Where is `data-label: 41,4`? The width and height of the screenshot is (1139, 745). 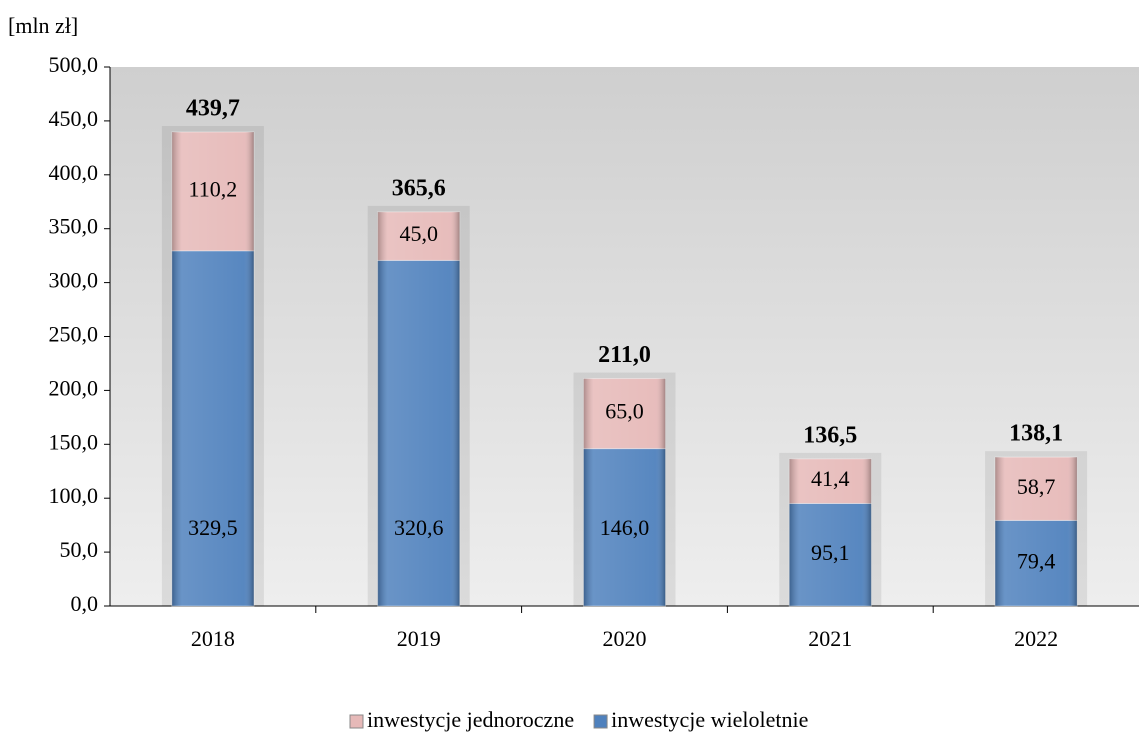 data-label: 41,4 is located at coordinates (830, 478).